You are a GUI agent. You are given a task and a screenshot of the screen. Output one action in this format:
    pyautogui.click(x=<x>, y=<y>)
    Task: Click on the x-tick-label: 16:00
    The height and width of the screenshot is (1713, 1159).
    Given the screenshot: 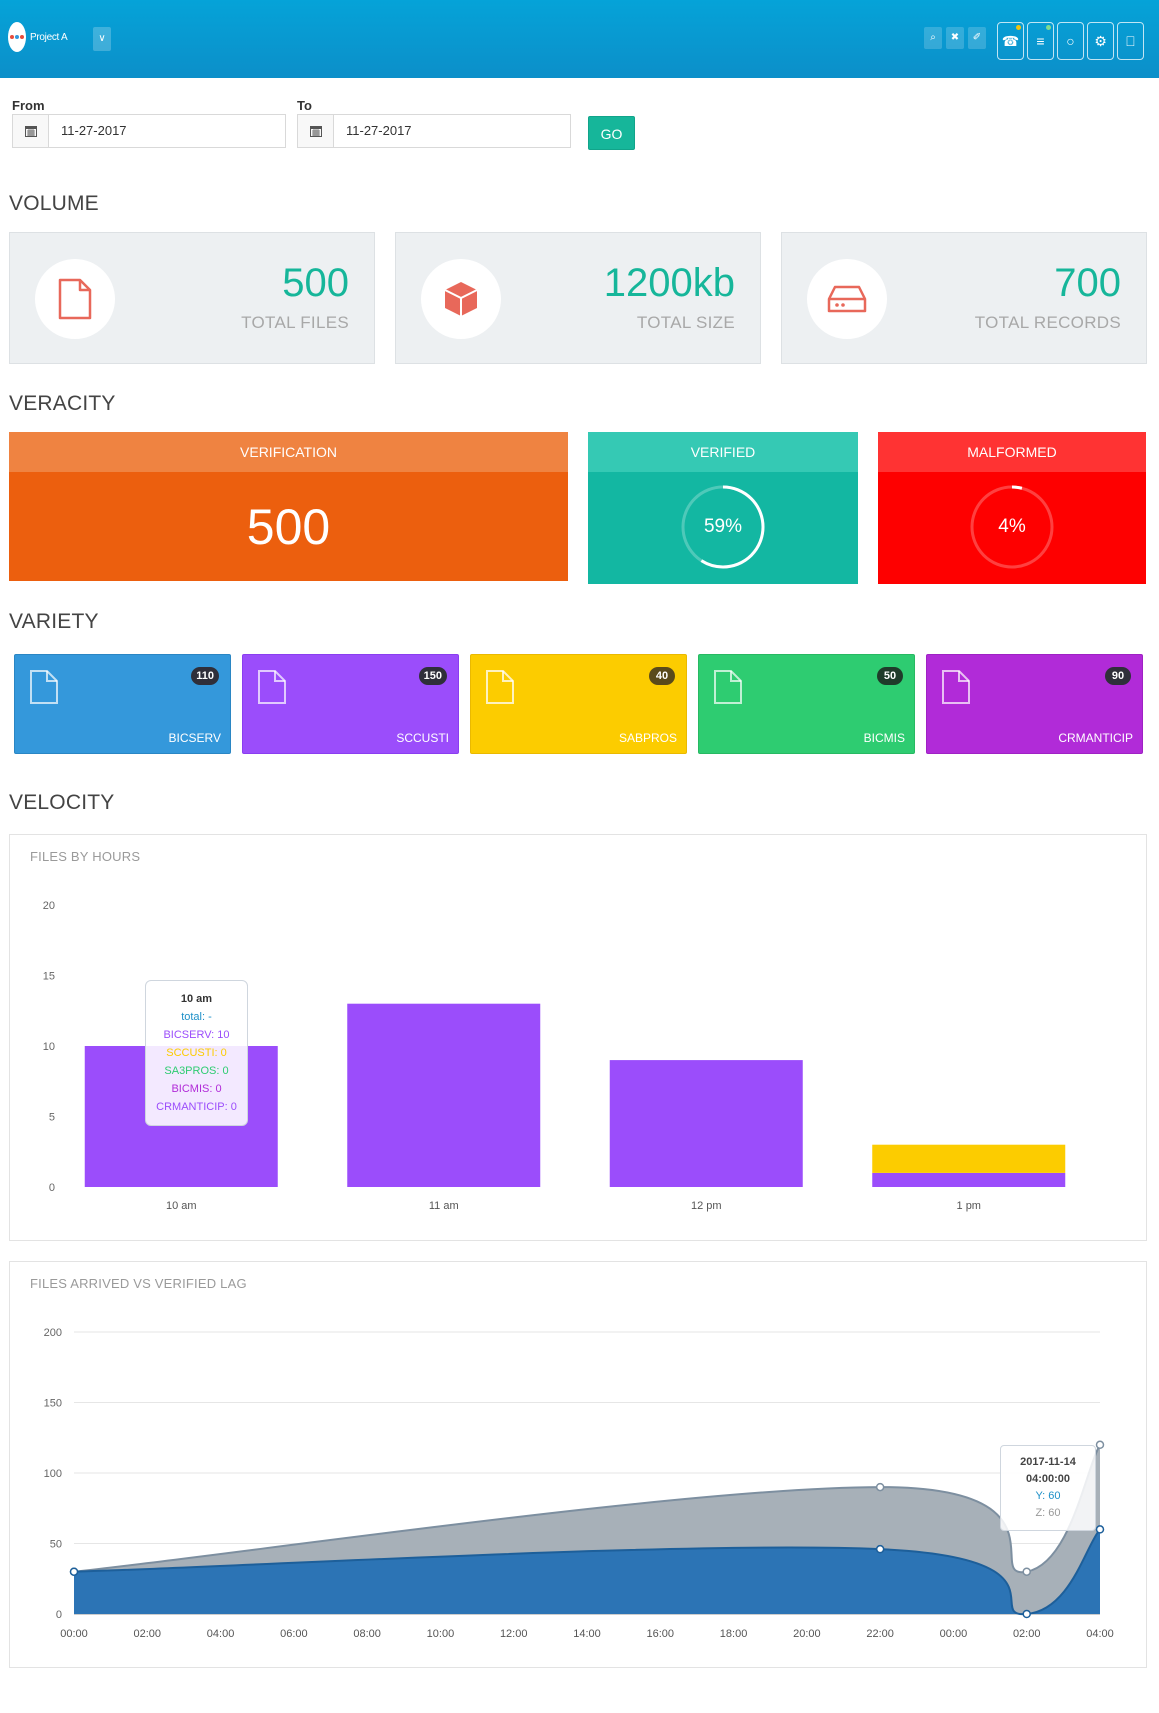 What is the action you would take?
    pyautogui.click(x=661, y=1634)
    